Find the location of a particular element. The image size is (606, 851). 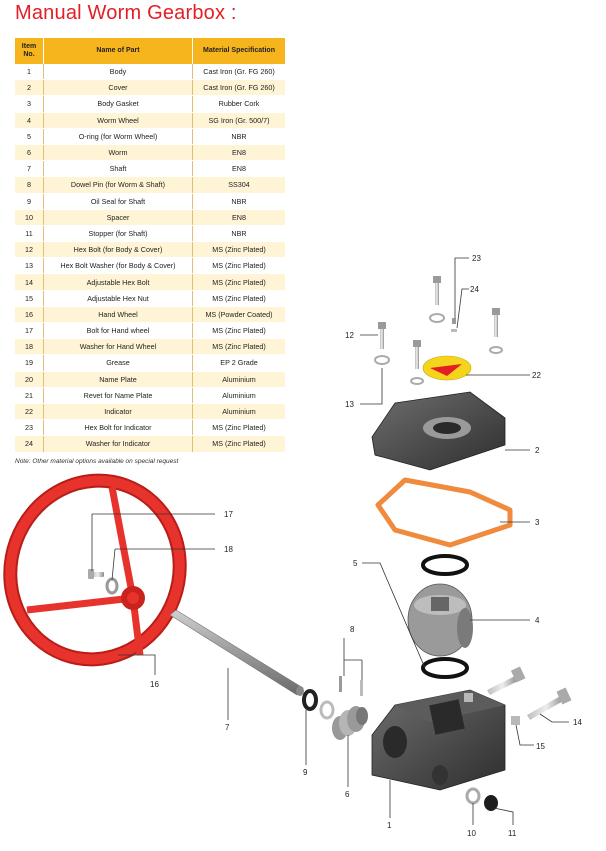

cell-item-no: 3 is located at coordinates (29, 104).